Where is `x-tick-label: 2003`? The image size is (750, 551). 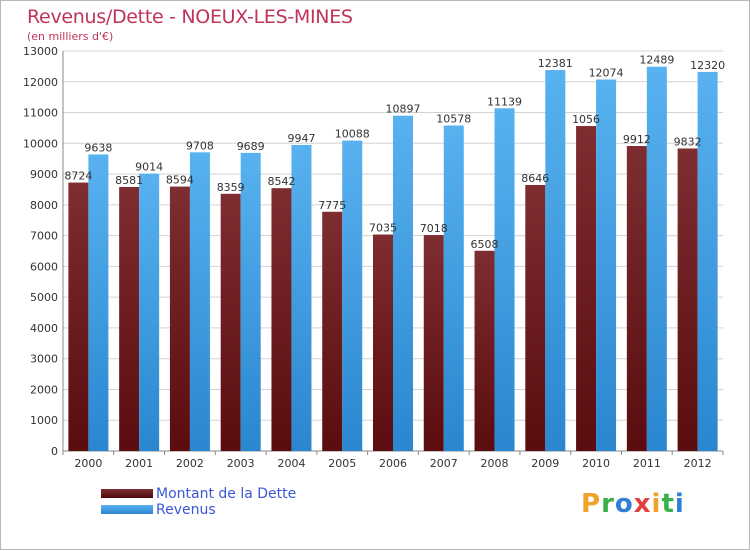 x-tick-label: 2003 is located at coordinates (241, 463).